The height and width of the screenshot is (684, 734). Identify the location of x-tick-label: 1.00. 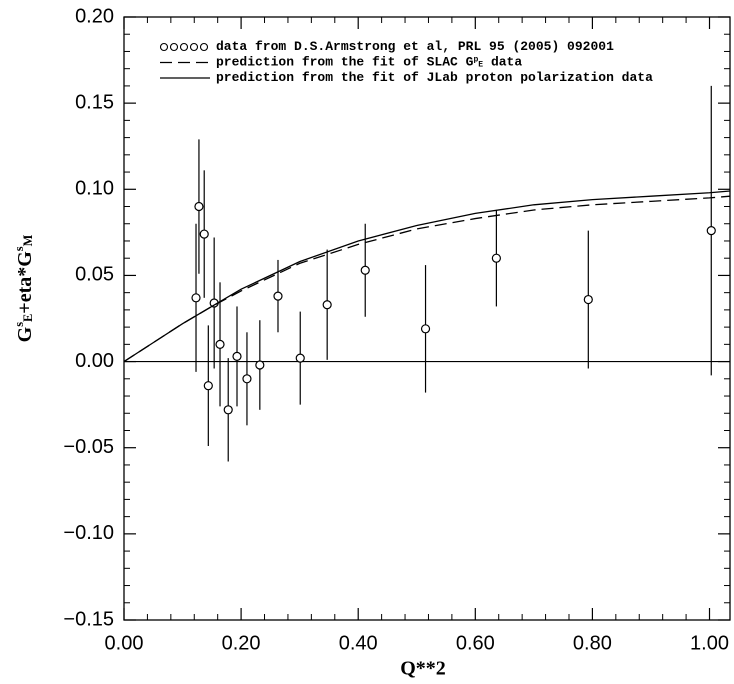
(709, 643).